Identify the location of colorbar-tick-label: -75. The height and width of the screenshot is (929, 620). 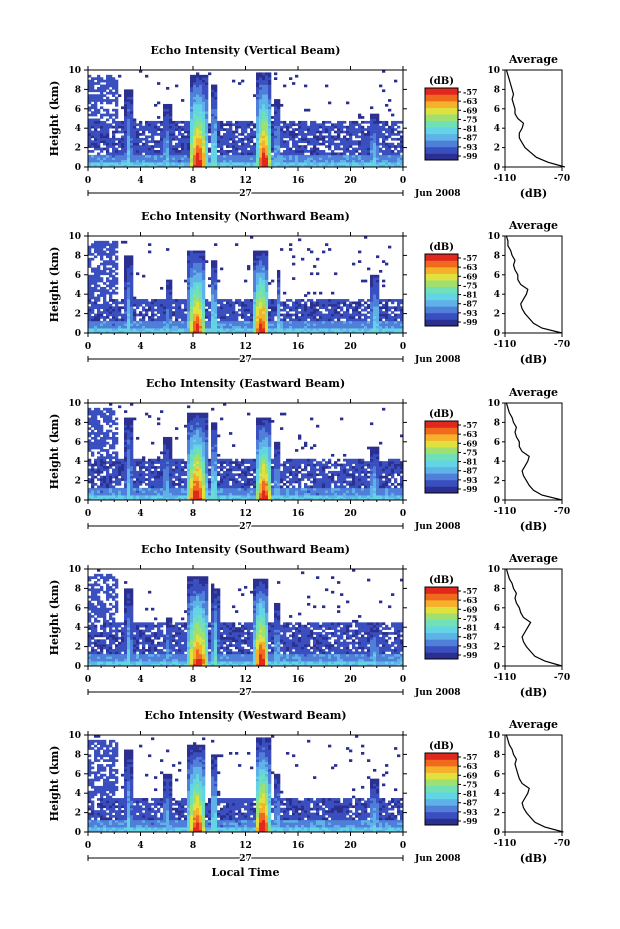
(470, 618).